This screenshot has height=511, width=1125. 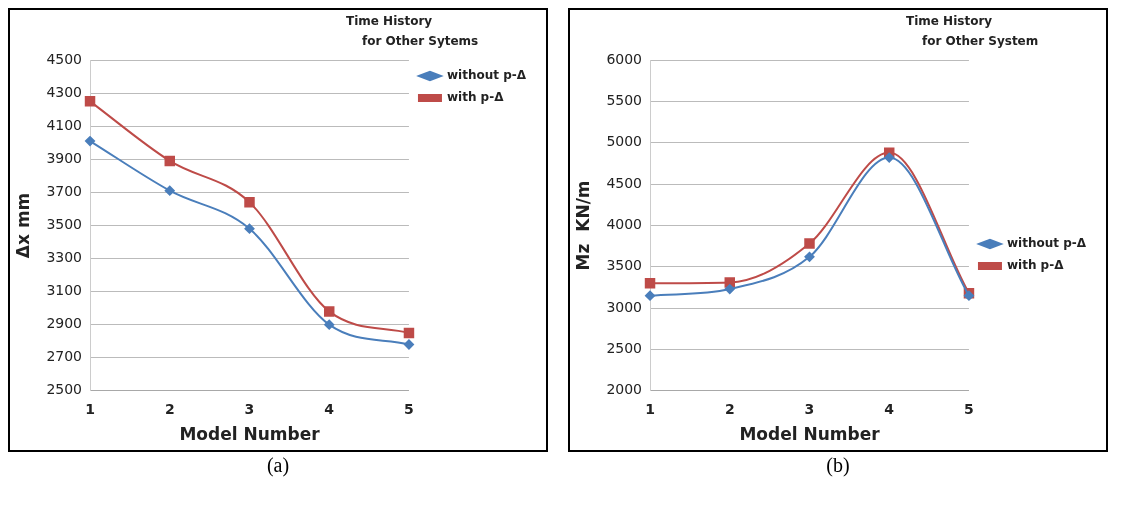 What do you see at coordinates (972, 31) in the screenshot?
I see `chart-title: Time History for Other System` at bounding box center [972, 31].